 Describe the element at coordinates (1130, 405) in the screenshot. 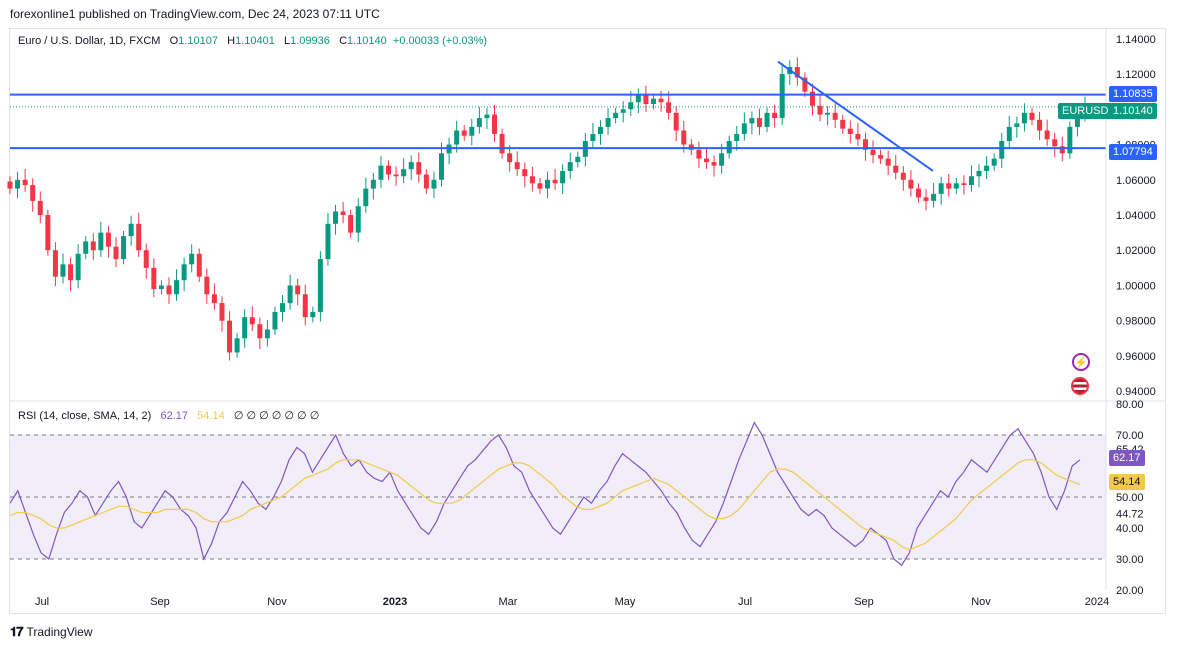

I see `rsi-tick-label: 80.00` at that location.